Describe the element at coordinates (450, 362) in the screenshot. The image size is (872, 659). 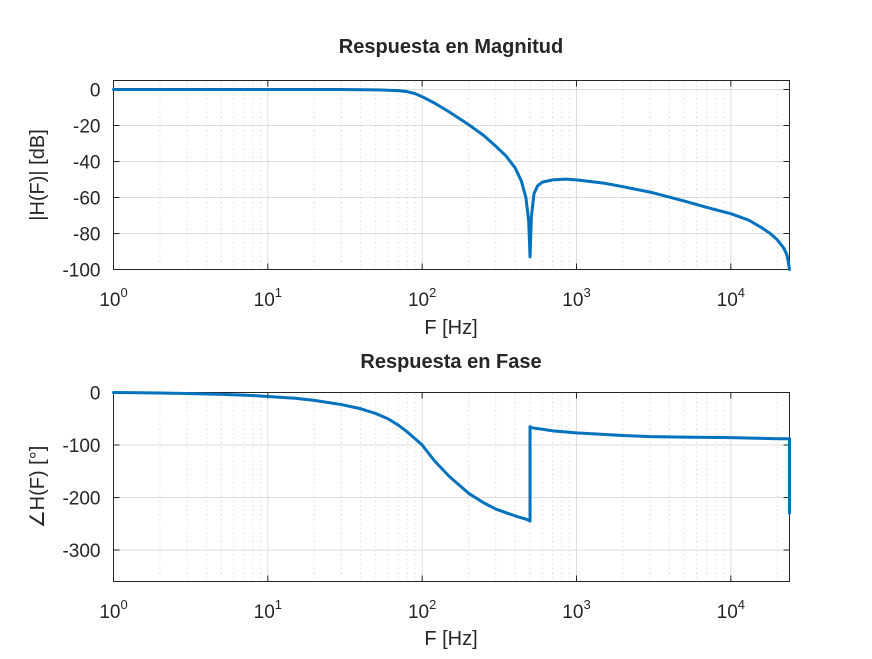
I see `phase-title: Respuesta en Fase` at that location.